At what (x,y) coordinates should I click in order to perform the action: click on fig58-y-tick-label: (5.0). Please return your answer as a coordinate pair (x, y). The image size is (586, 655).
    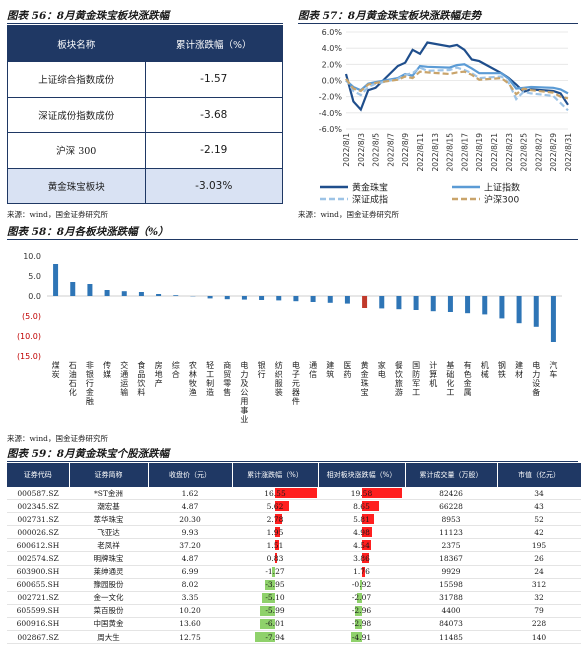
    Looking at the image, I should click on (31, 316).